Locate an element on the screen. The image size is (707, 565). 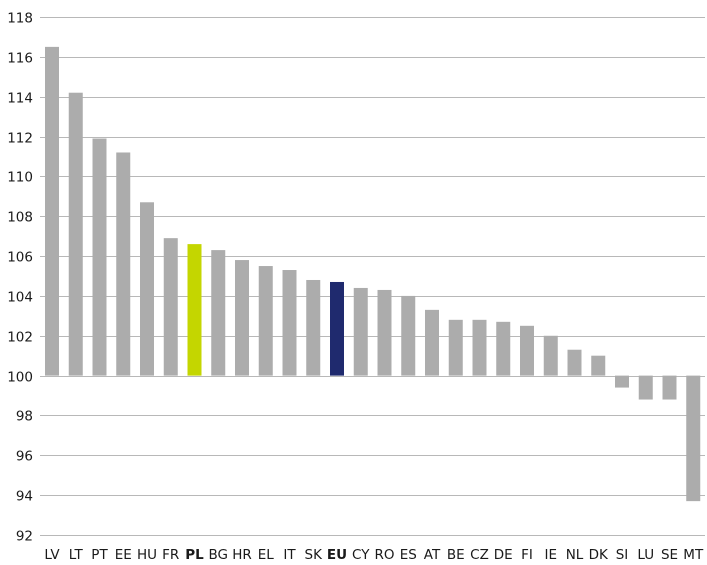
x-category-label-lv: LV is located at coordinates (52, 555).